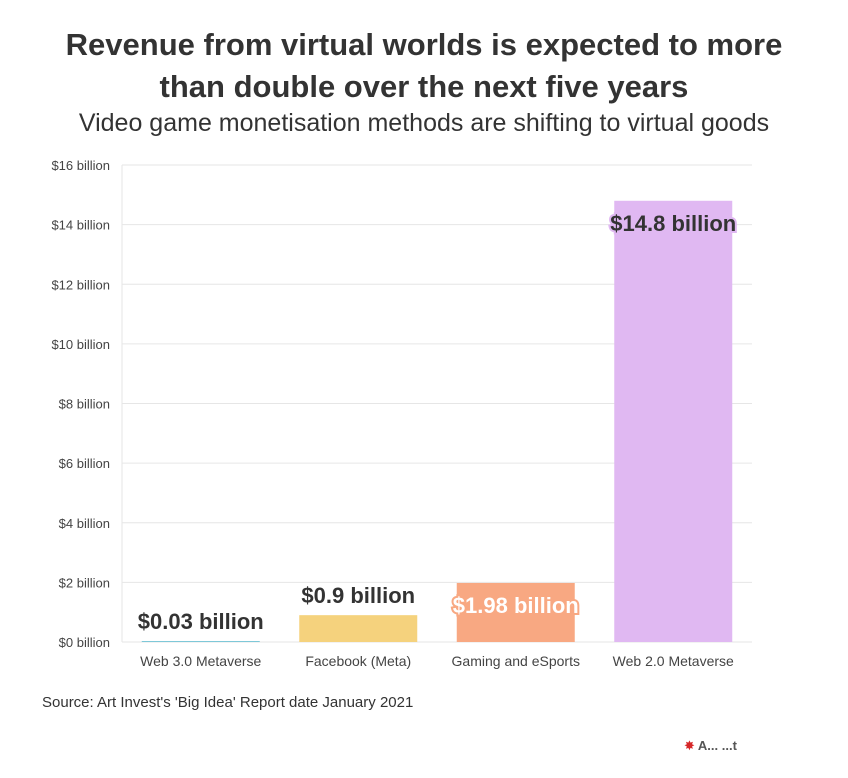  I want to click on star-burst-icon: ✸, so click(689, 745).